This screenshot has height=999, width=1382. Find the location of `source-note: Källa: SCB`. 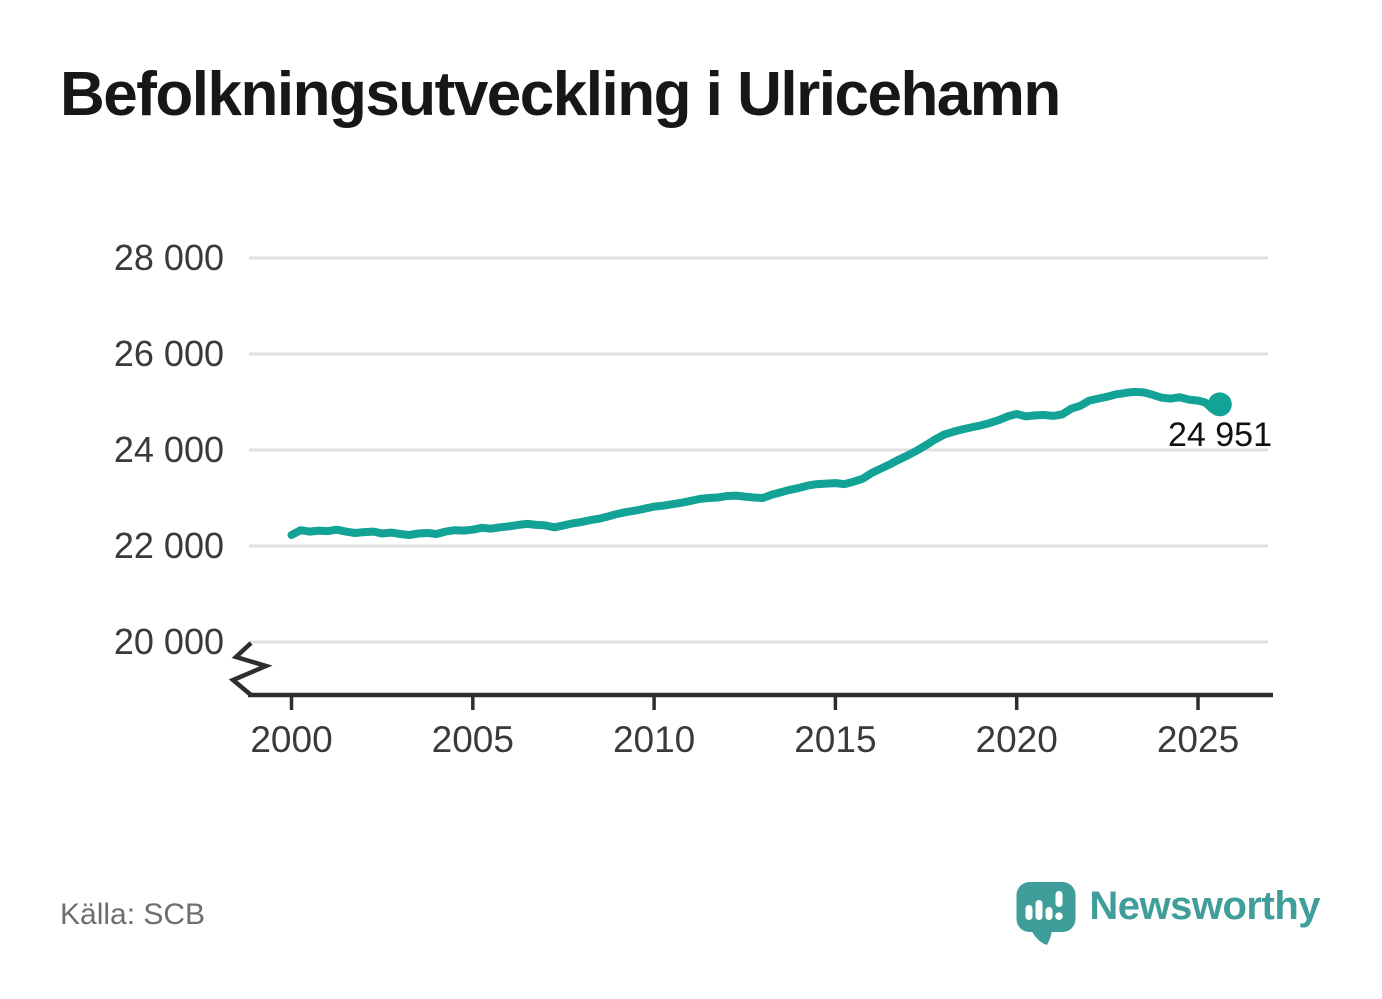

source-note: Källa: SCB is located at coordinates (133, 914).